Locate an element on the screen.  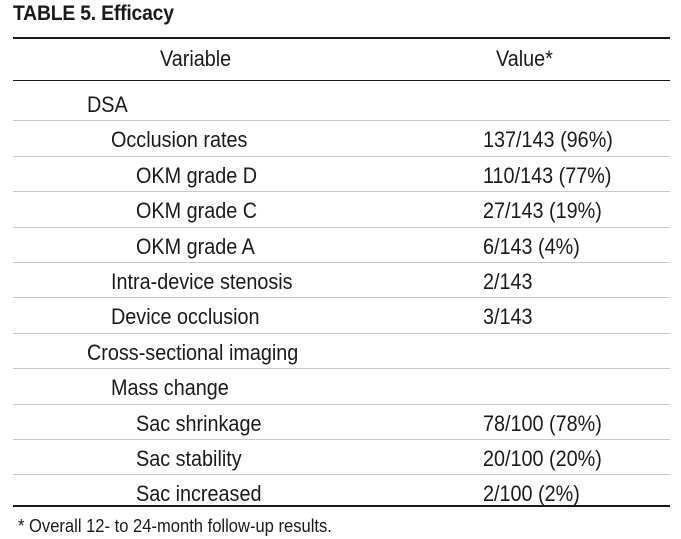
row-value: 110/143 (77%) is located at coordinates (547, 175).